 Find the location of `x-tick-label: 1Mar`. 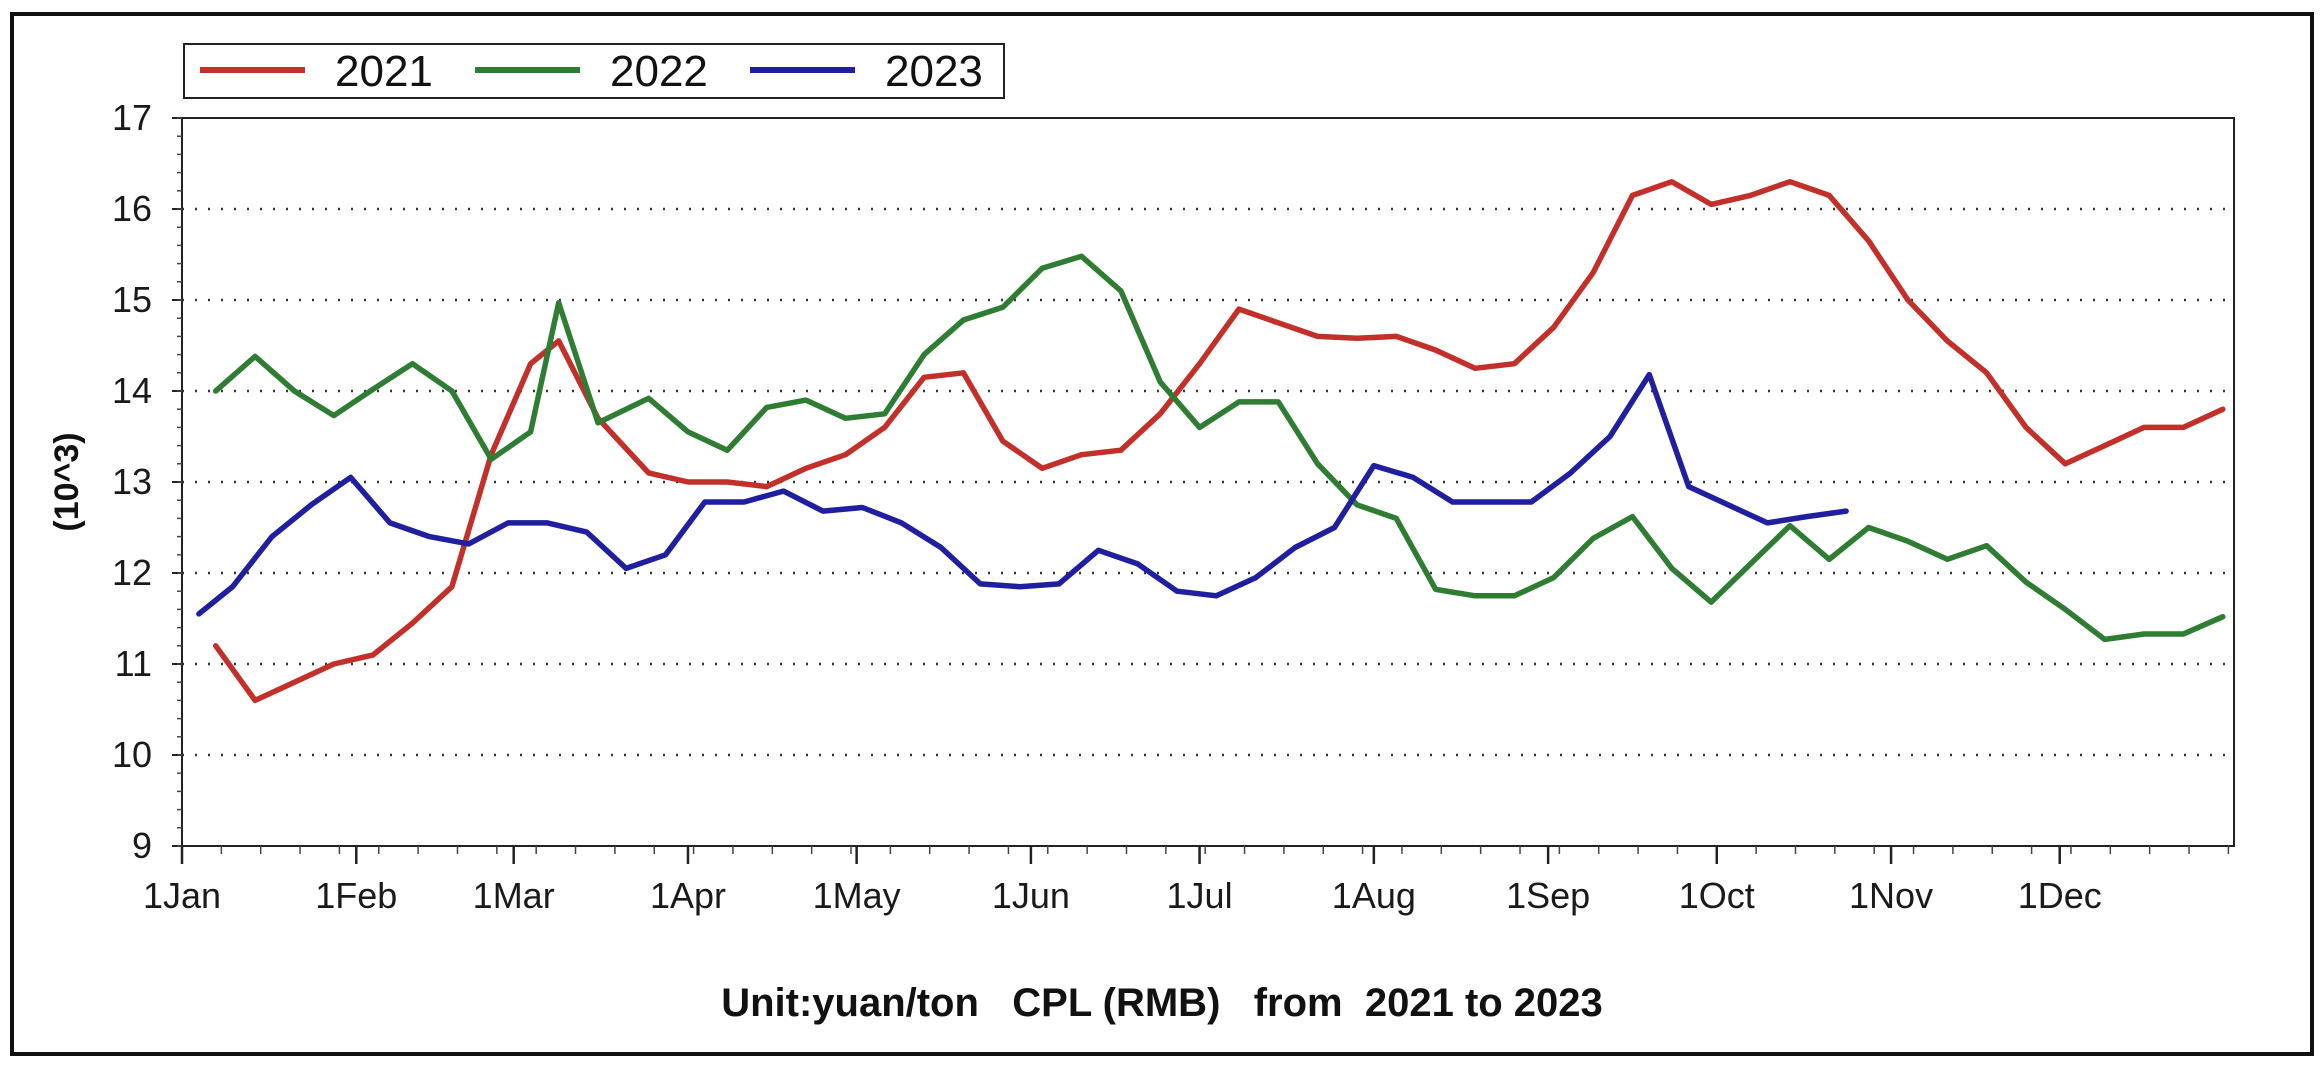

x-tick-label: 1Mar is located at coordinates (514, 895).